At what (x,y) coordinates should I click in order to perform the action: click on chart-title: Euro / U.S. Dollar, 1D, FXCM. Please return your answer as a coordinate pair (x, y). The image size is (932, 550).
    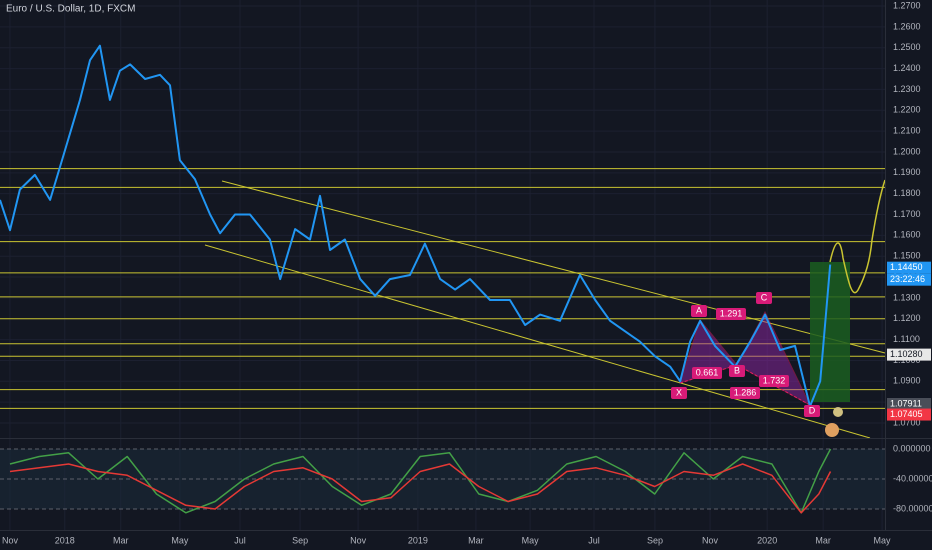
    Looking at the image, I should click on (70, 9).